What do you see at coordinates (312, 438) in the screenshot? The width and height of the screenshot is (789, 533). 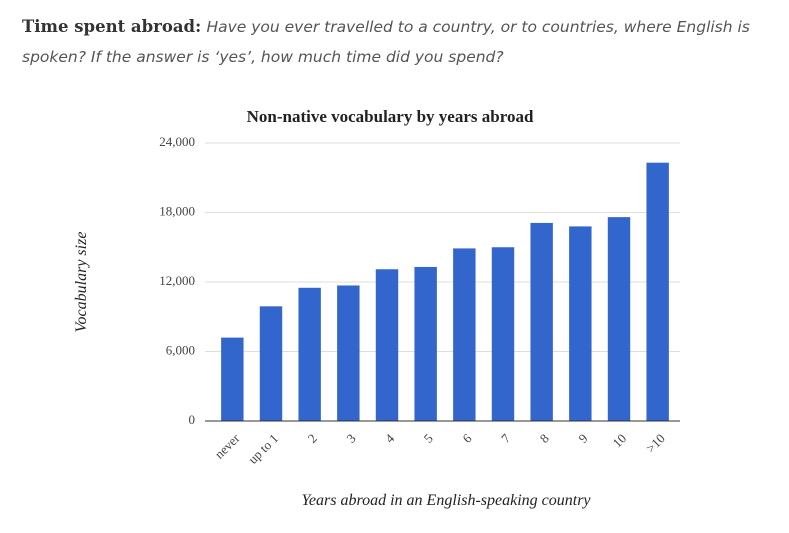 I see `x-tick-label: 2` at bounding box center [312, 438].